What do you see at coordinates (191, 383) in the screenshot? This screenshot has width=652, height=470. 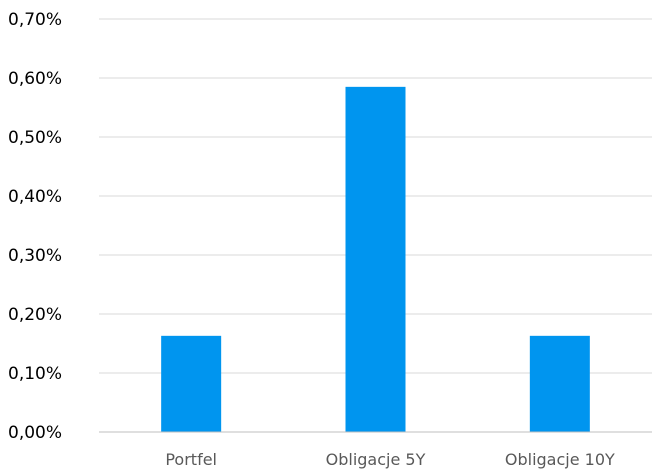 I see `bar-portfel` at bounding box center [191, 383].